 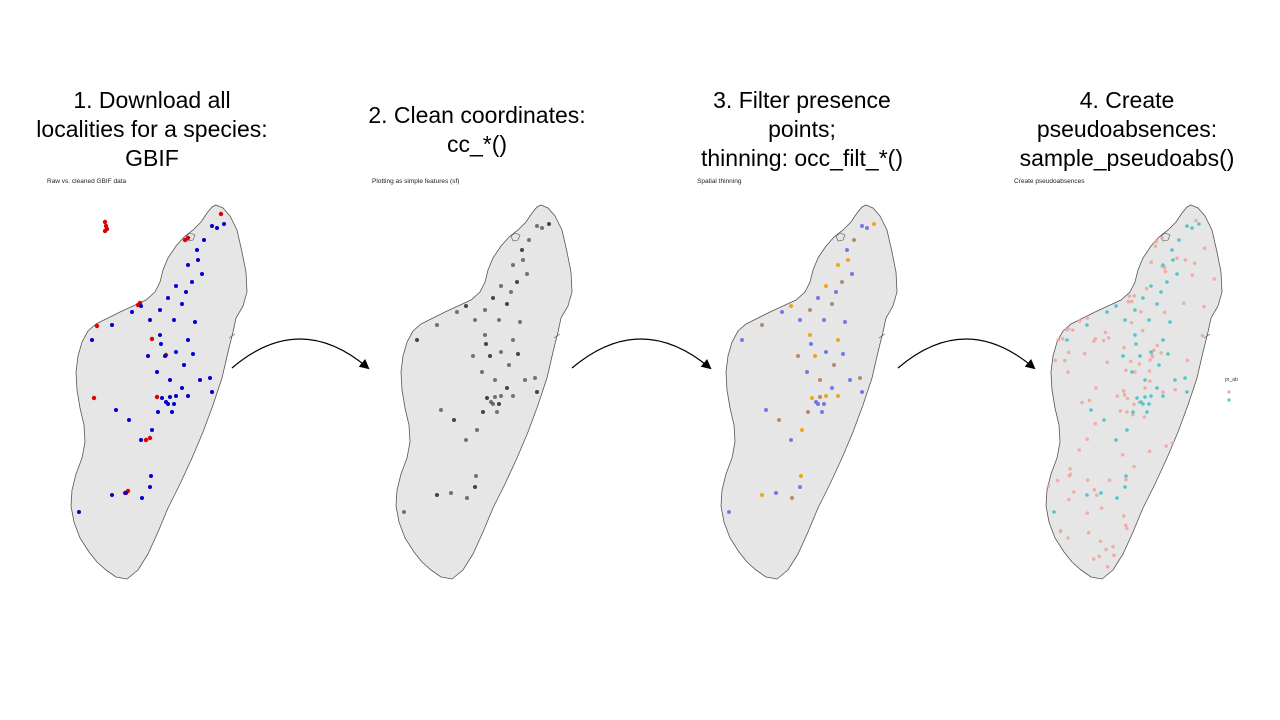 What do you see at coordinates (1229, 396) in the screenshot?
I see `legend-marks` at bounding box center [1229, 396].